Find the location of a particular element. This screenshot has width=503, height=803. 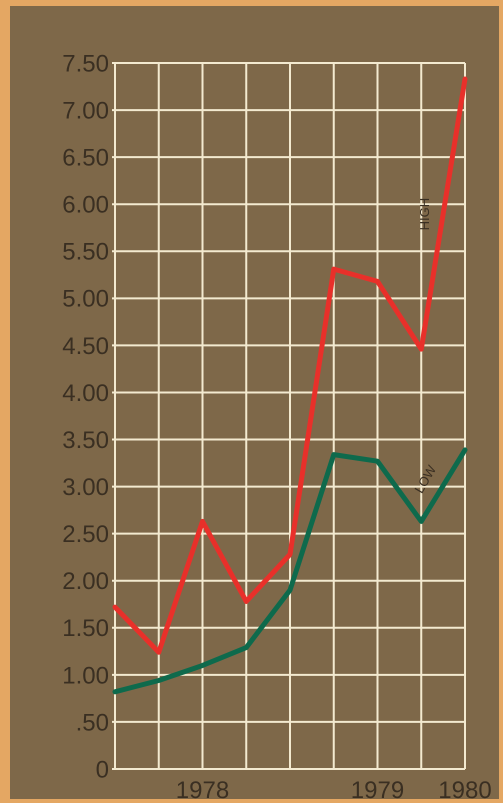

y-tick-label: 6.00 is located at coordinates (85, 205).